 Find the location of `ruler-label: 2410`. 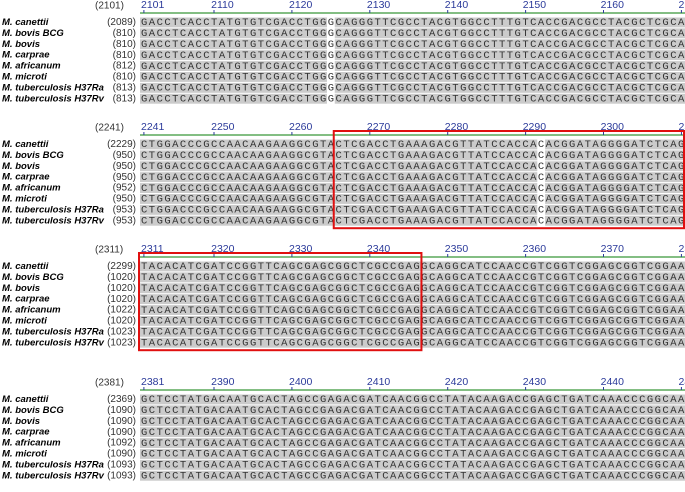

ruler-label: 2410 is located at coordinates (379, 382).